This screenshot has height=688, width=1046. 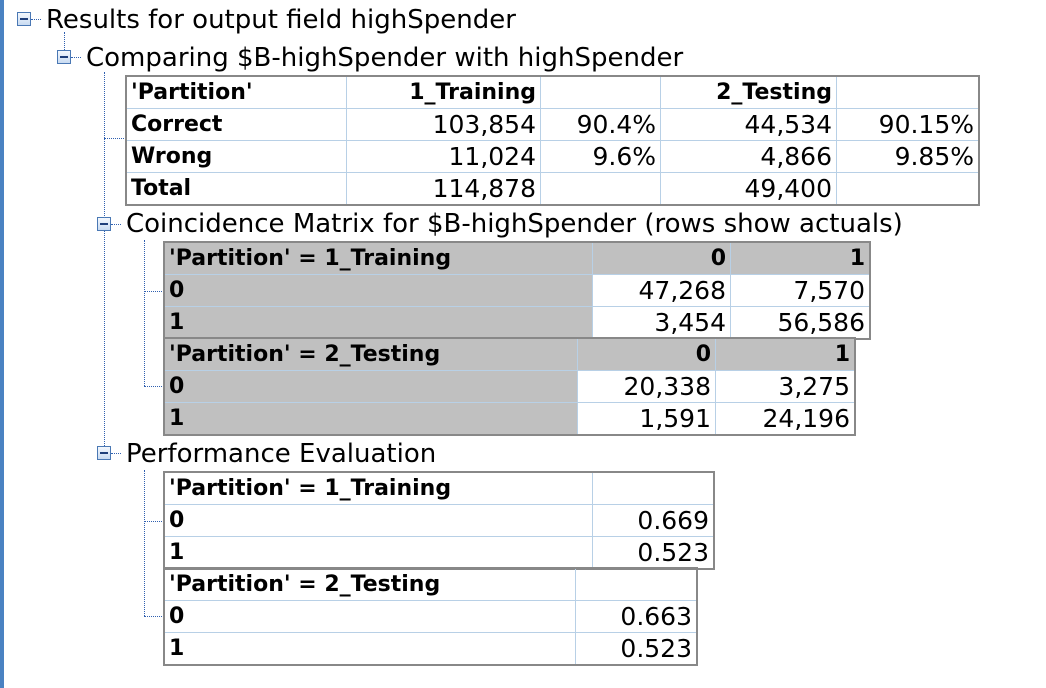 I want to click on table-cell: 1,591, so click(x=646, y=418).